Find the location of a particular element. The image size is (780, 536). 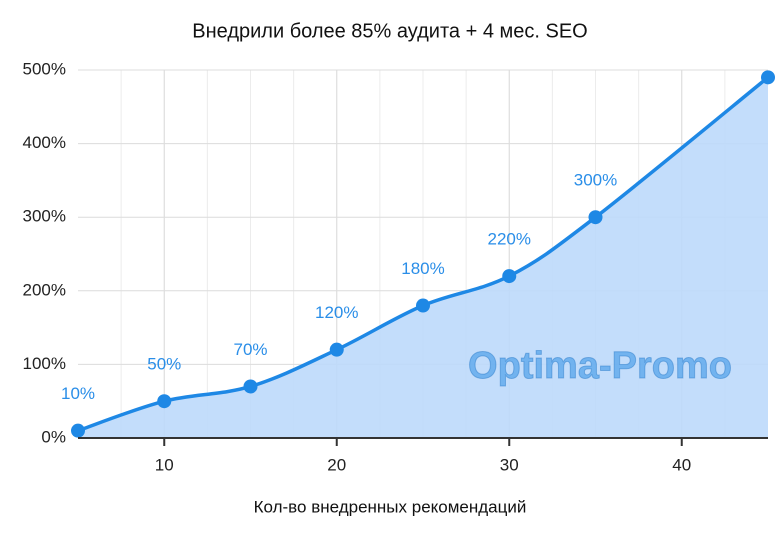

x-tick-label: 10 is located at coordinates (164, 464).